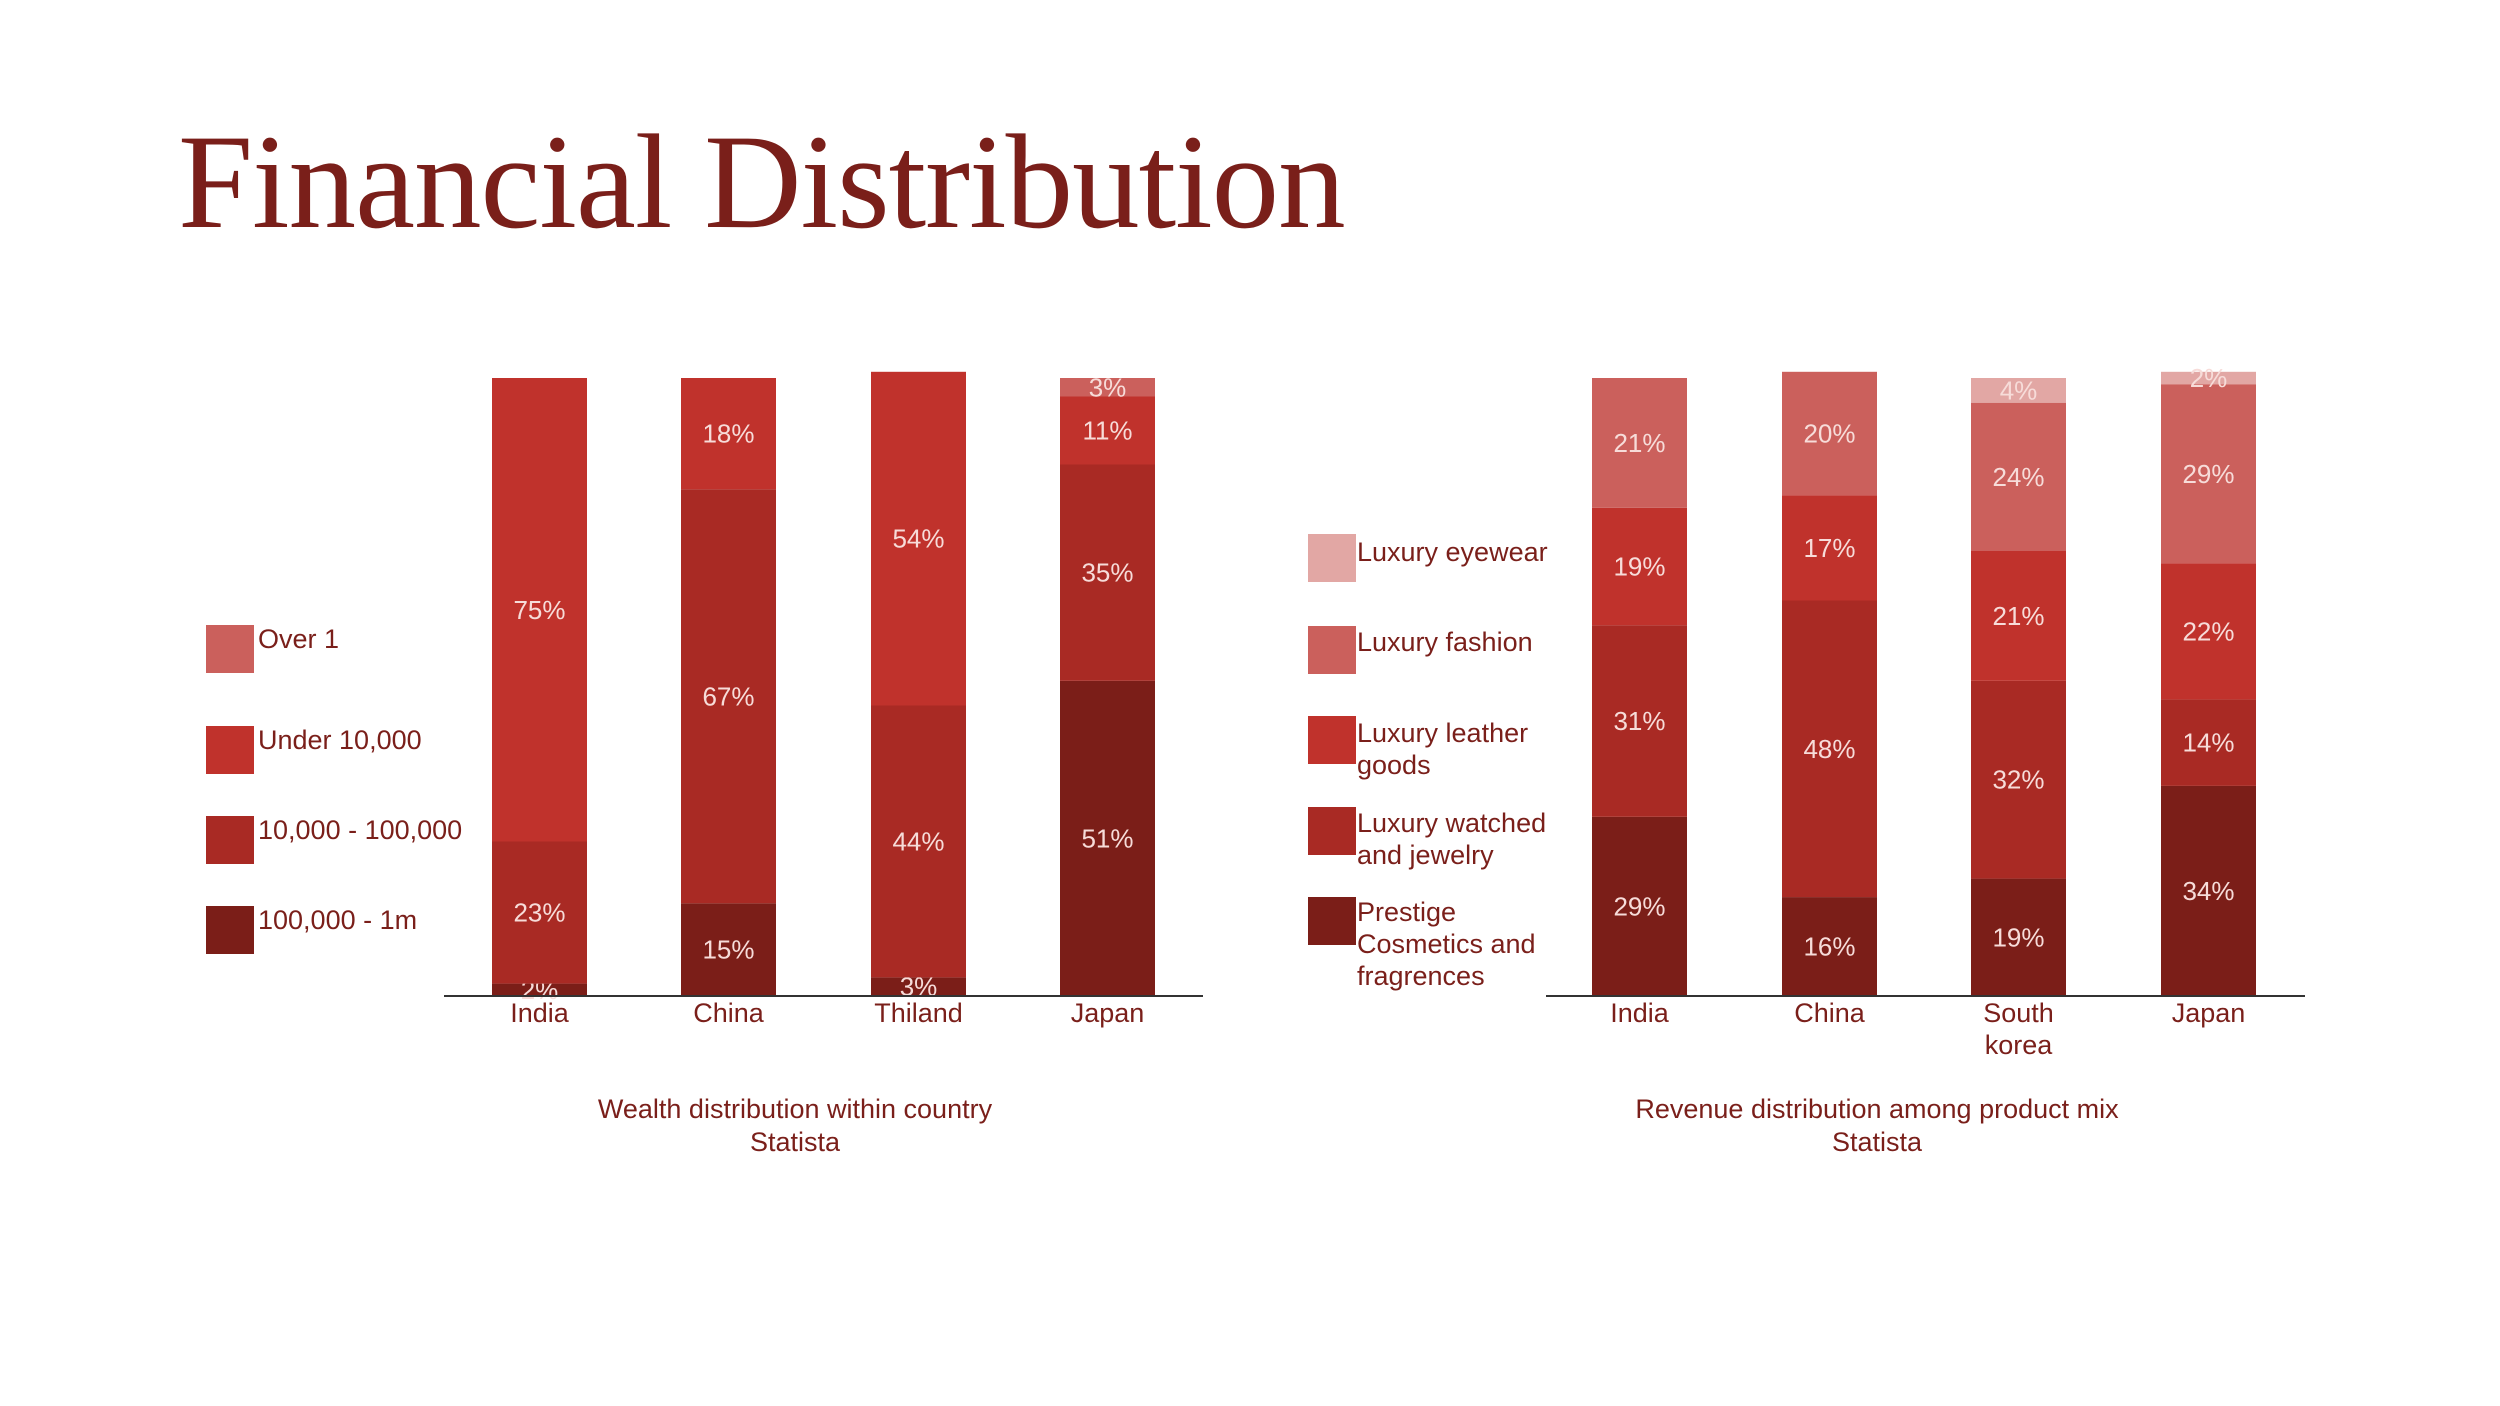 The image size is (2500, 1406). I want to click on data-label: 44%, so click(918, 842).